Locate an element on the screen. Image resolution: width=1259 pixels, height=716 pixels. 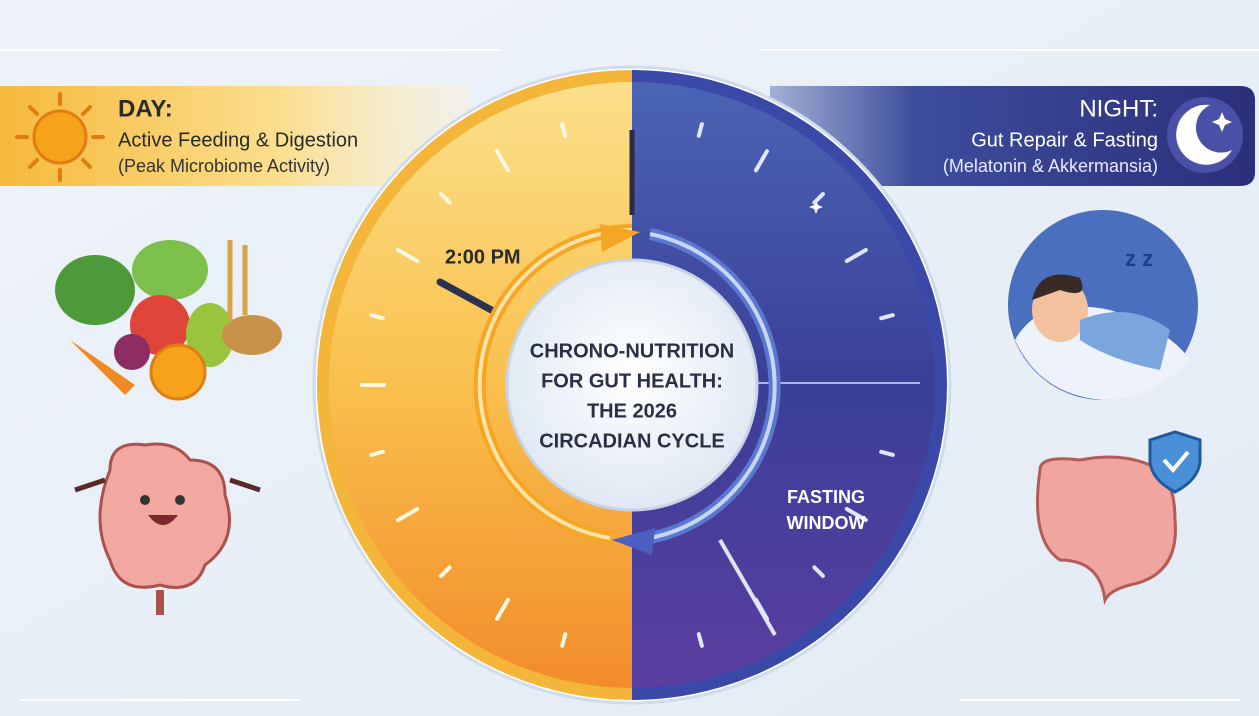
food-illustration is located at coordinates (168, 320).